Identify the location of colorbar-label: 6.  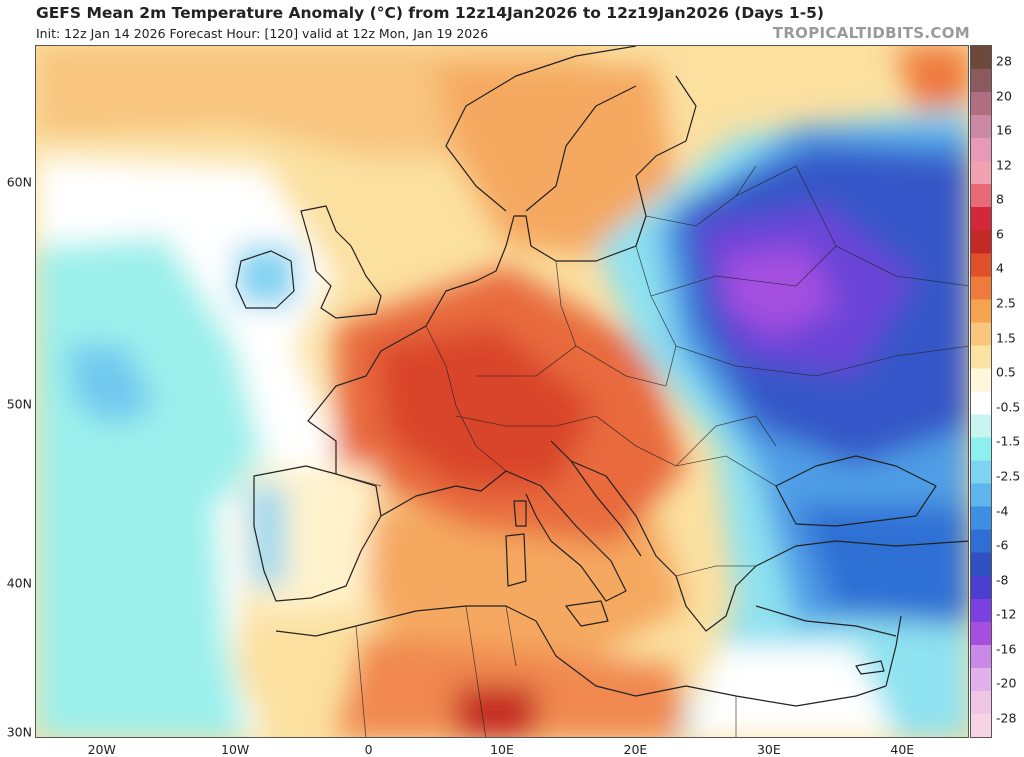
(1000, 234).